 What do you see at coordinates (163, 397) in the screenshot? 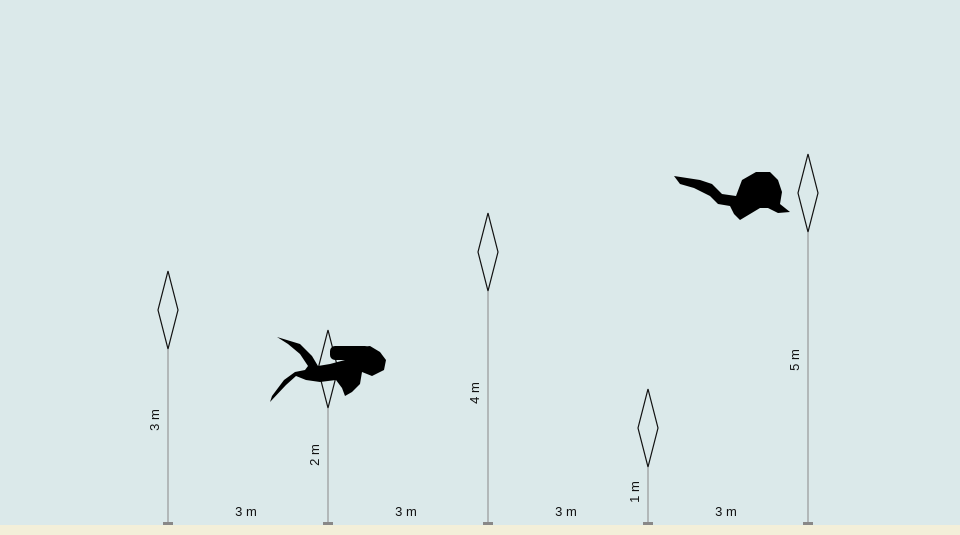
I see `marker-buoy: 3 m` at bounding box center [163, 397].